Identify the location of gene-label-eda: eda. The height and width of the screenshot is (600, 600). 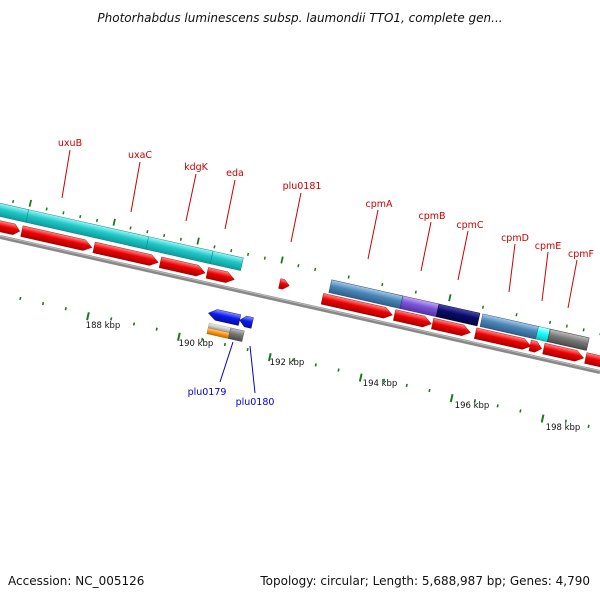
(235, 173).